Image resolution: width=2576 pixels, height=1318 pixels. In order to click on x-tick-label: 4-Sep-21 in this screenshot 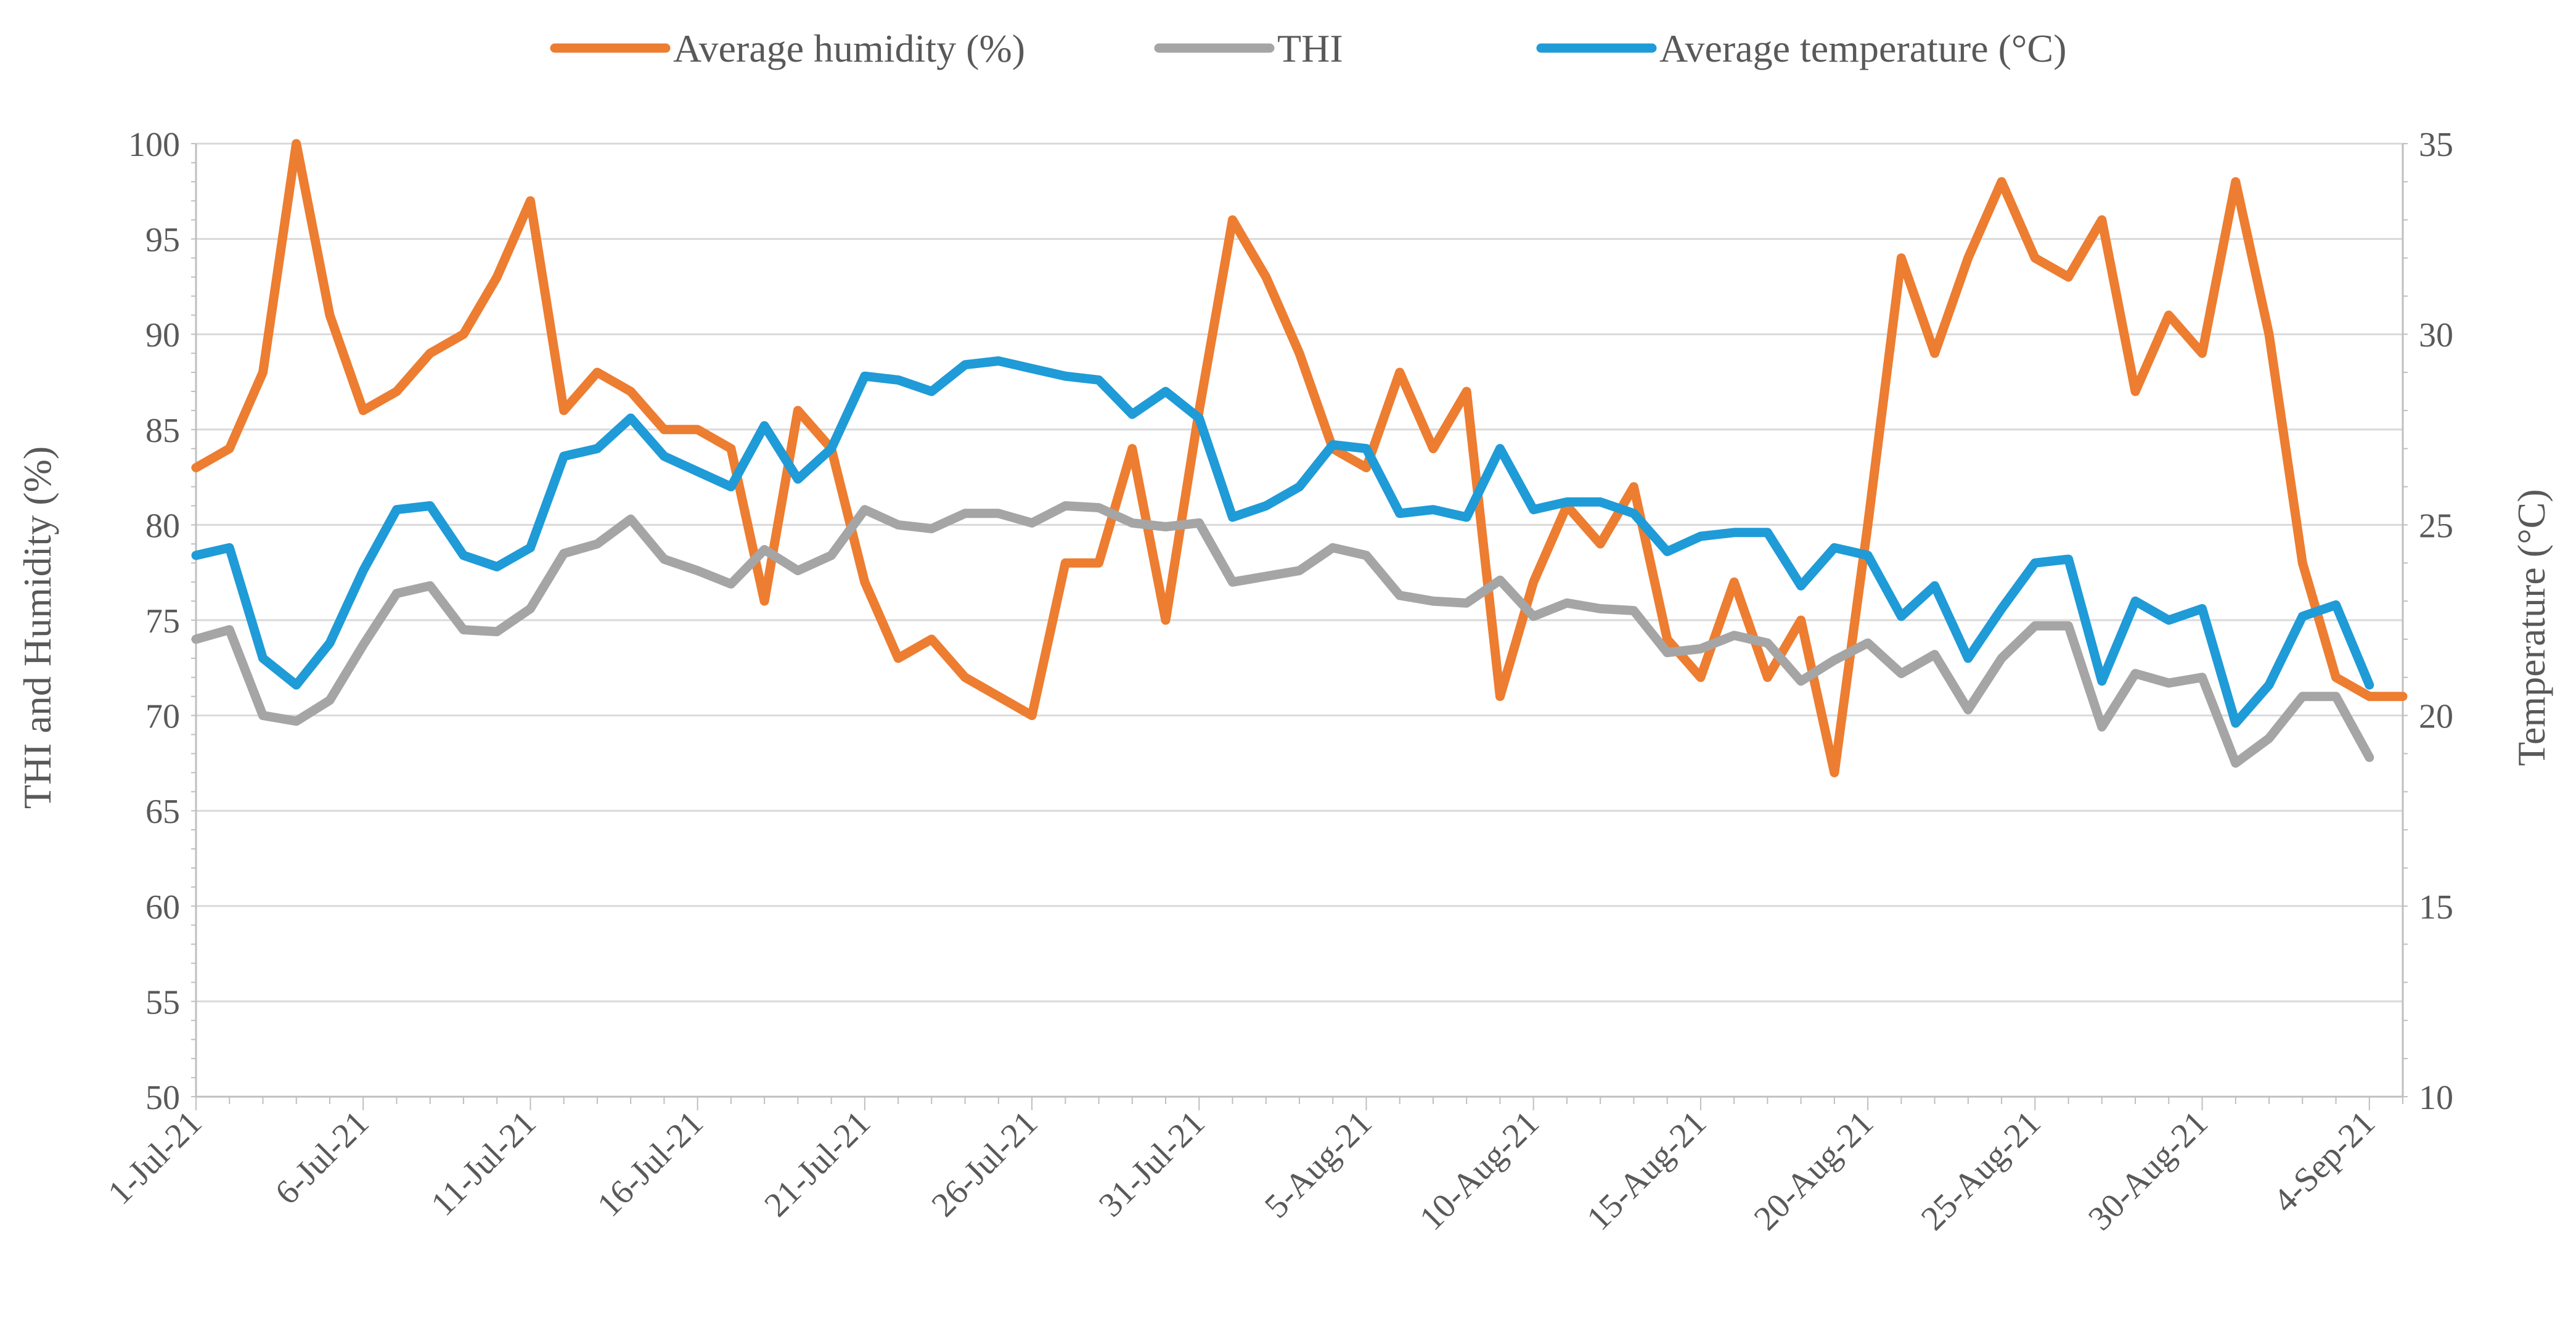, I will do `click(2324, 1161)`.